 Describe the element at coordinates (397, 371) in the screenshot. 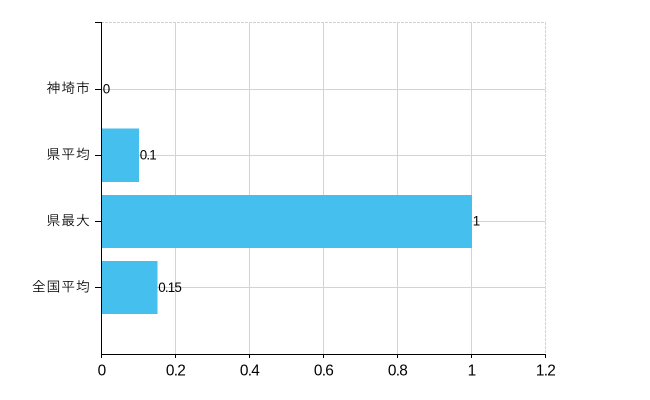

I see `svg-text: 0.8` at that location.